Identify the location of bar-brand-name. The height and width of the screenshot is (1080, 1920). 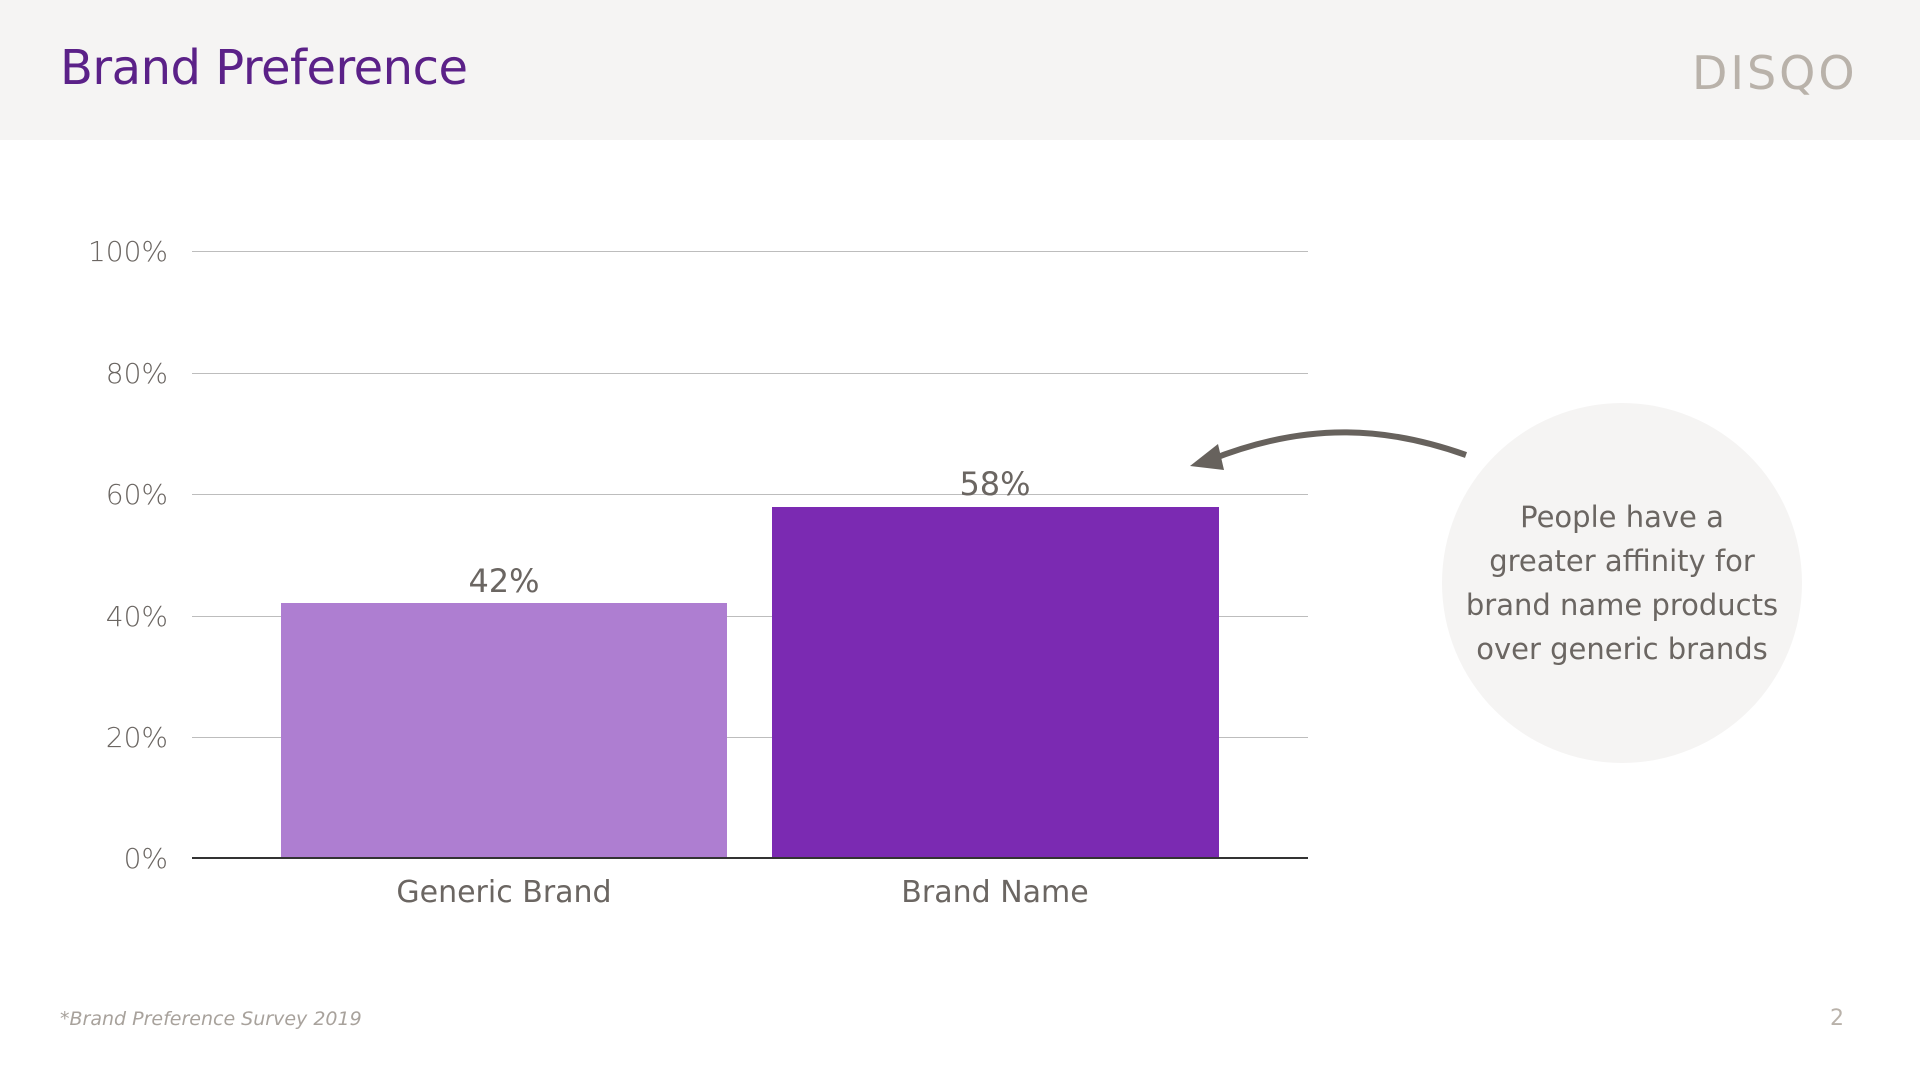
(995, 682).